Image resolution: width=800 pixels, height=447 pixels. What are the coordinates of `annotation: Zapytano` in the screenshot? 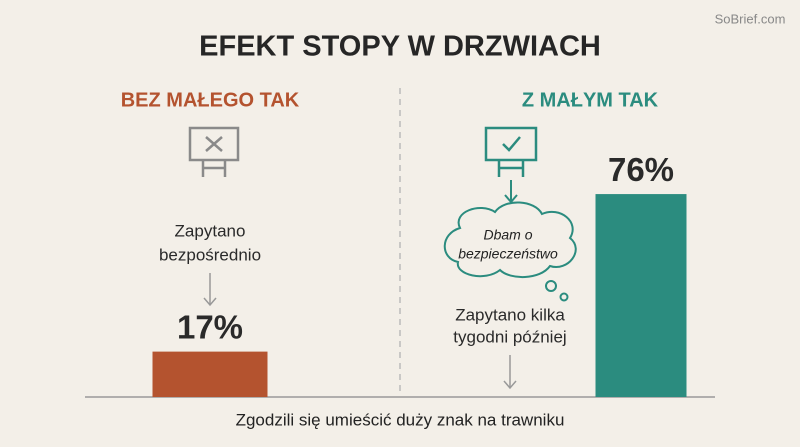 It's located at (210, 230).